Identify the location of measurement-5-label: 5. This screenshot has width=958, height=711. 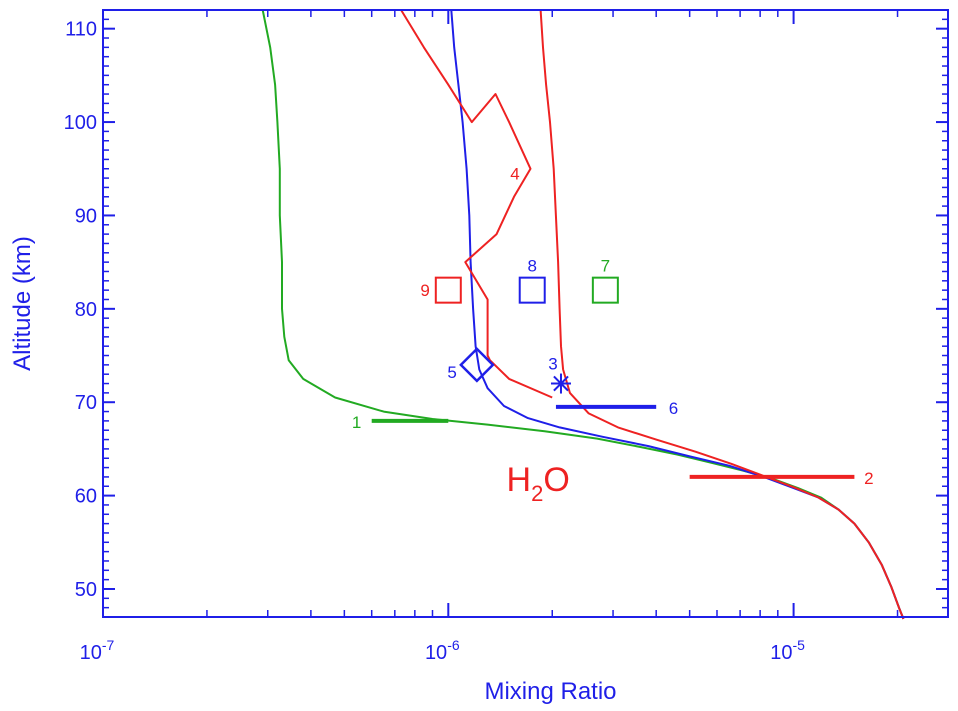
(451, 372).